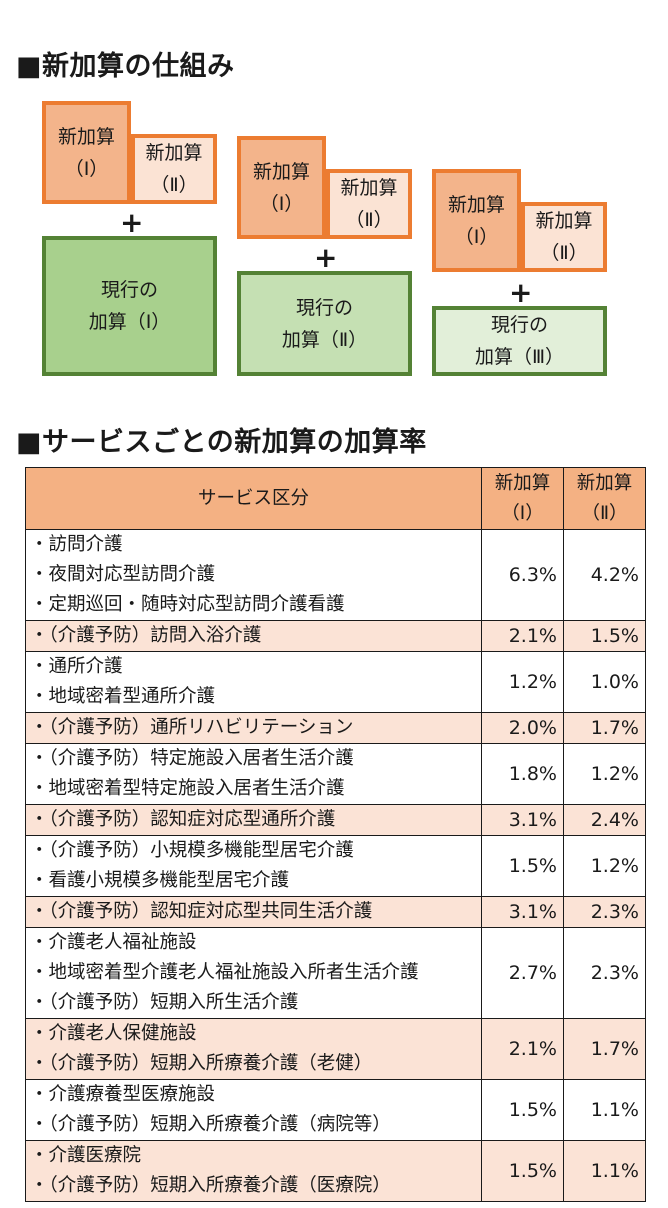 The height and width of the screenshot is (1208, 668). Describe the element at coordinates (129, 306) in the screenshot. I see `current-addition-box: 現行の 加算（Ⅰ）` at that location.